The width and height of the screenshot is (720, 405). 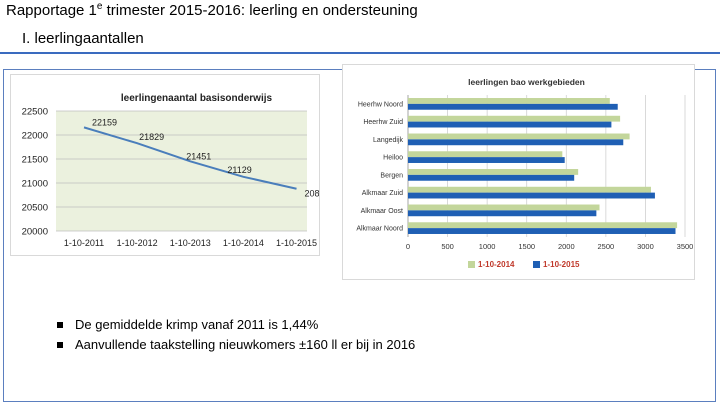 What do you see at coordinates (83, 38) in the screenshot?
I see `section-heading: I. leerlingaantallen` at bounding box center [83, 38].